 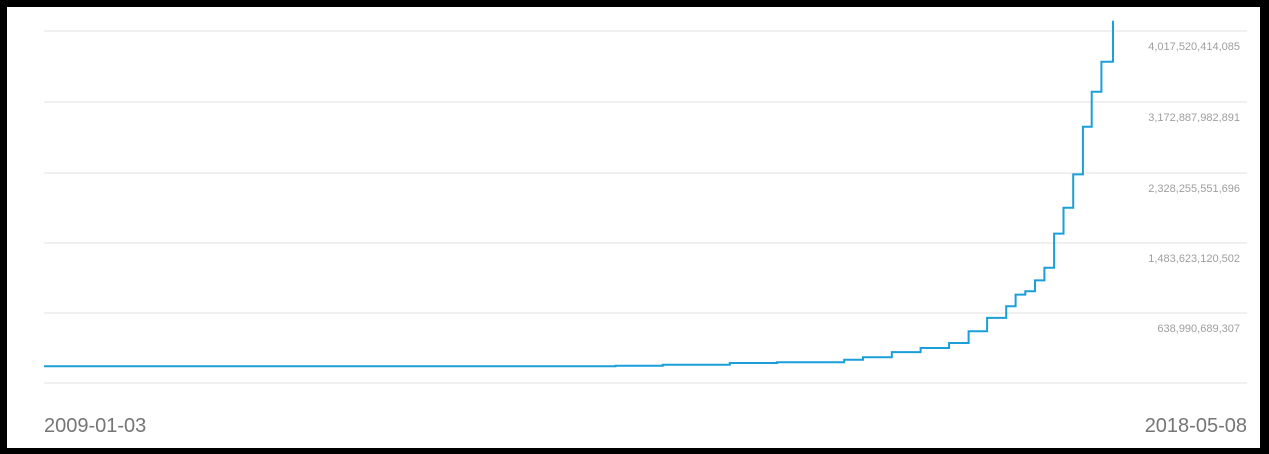 What do you see at coordinates (1194, 47) in the screenshot?
I see `y-tick-label: 4,017,520,414,085` at bounding box center [1194, 47].